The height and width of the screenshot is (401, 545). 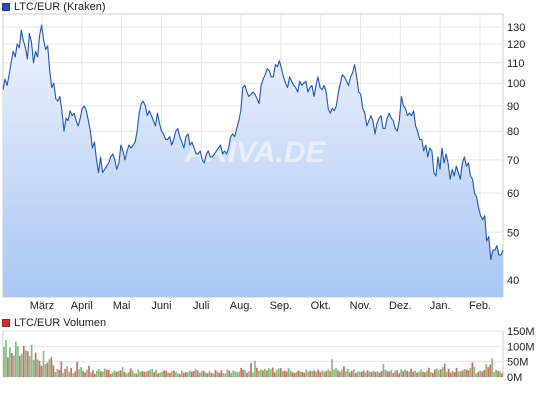 What do you see at coordinates (321, 306) in the screenshot?
I see `month-tick-label: Okt.` at bounding box center [321, 306].